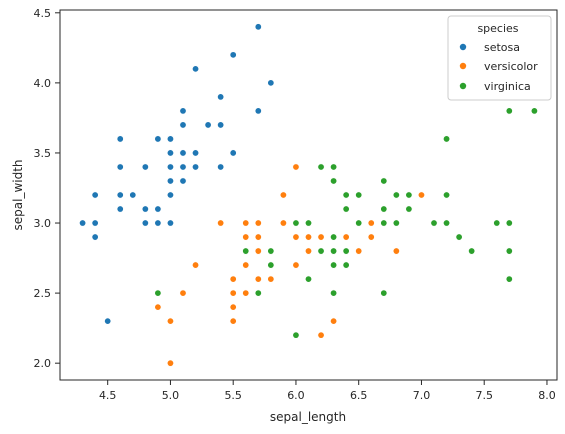  Describe the element at coordinates (43, 363) in the screenshot. I see `y-tick-label-0: 2.0` at that location.